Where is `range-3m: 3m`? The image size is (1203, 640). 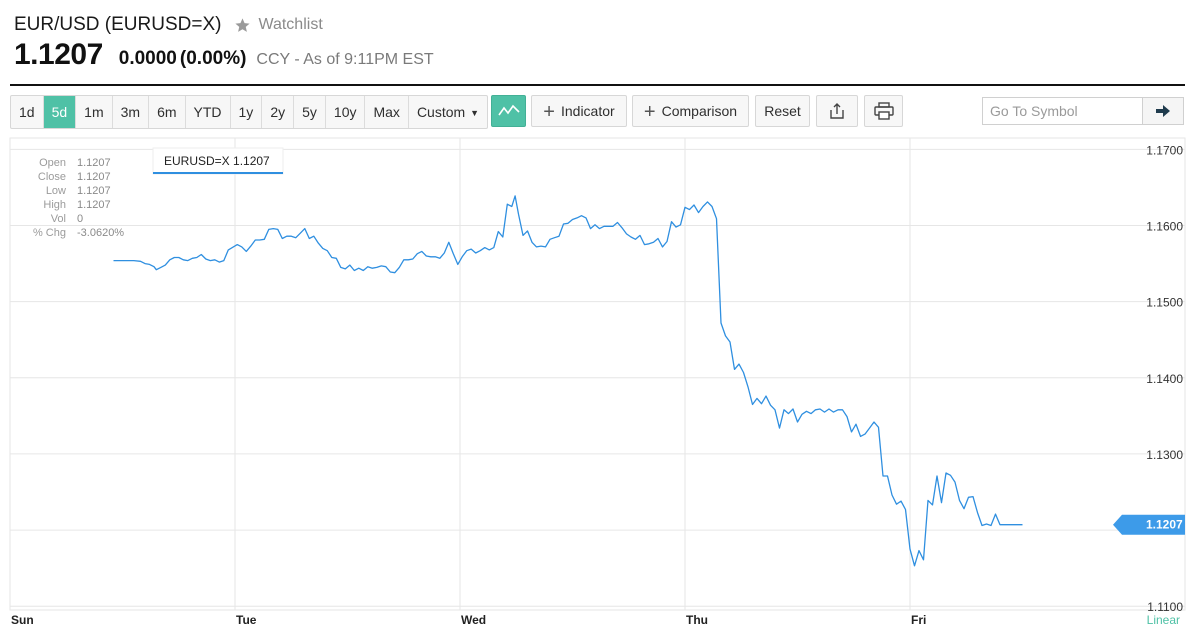 range-3m: 3m is located at coordinates (131, 112).